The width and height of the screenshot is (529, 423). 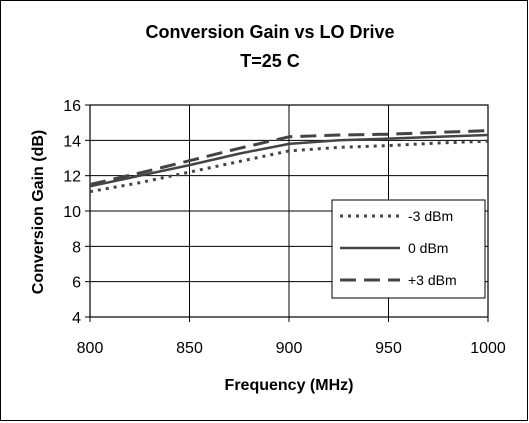 I want to click on y-tick-label: 4, so click(x=76, y=318).